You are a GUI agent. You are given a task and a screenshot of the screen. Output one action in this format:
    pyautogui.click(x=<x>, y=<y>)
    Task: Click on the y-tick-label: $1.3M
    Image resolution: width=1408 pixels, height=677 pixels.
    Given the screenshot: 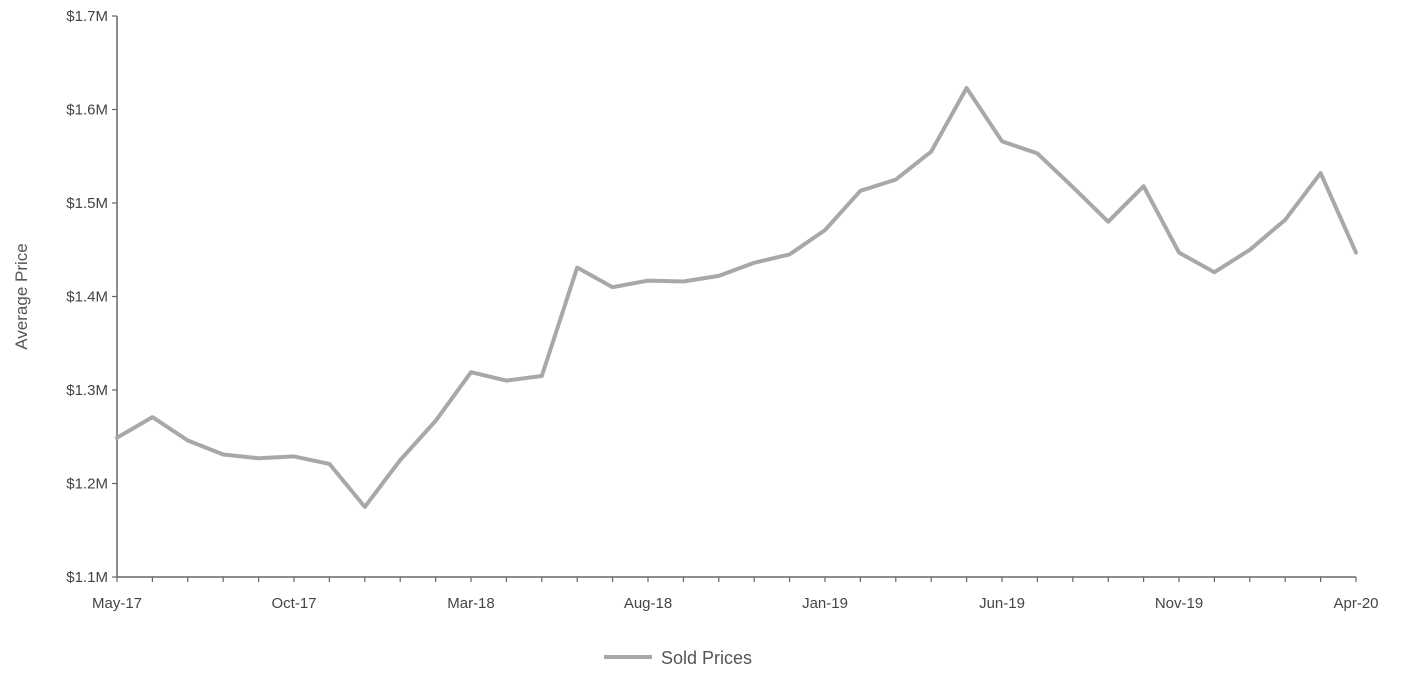 What is the action you would take?
    pyautogui.click(x=87, y=390)
    